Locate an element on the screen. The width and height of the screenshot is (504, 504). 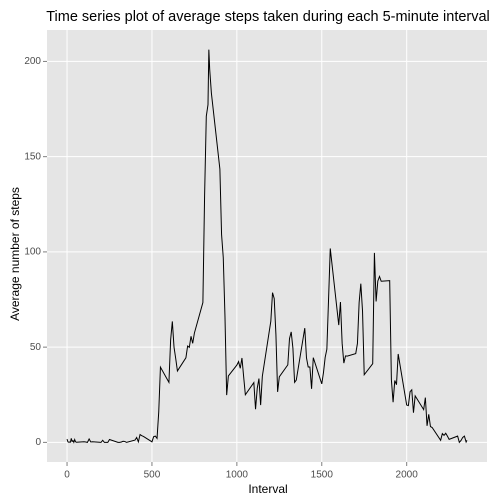
x-axis-label: Interval is located at coordinates (267, 489).